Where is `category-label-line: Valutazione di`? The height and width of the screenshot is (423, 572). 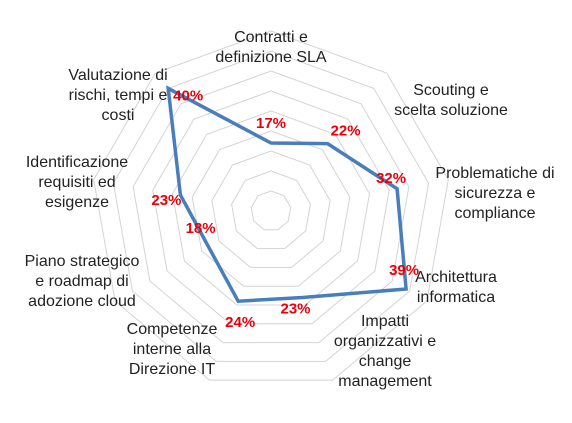
category-label-line: Valutazione di is located at coordinates (117, 75).